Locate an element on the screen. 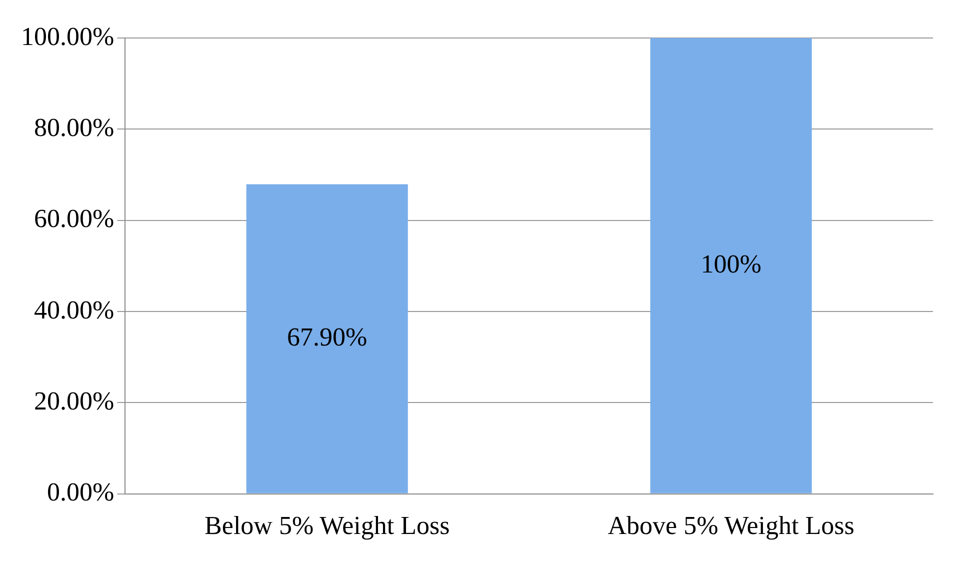 This screenshot has height=577, width=959. y-tick-label: 0.00% is located at coordinates (80, 492).